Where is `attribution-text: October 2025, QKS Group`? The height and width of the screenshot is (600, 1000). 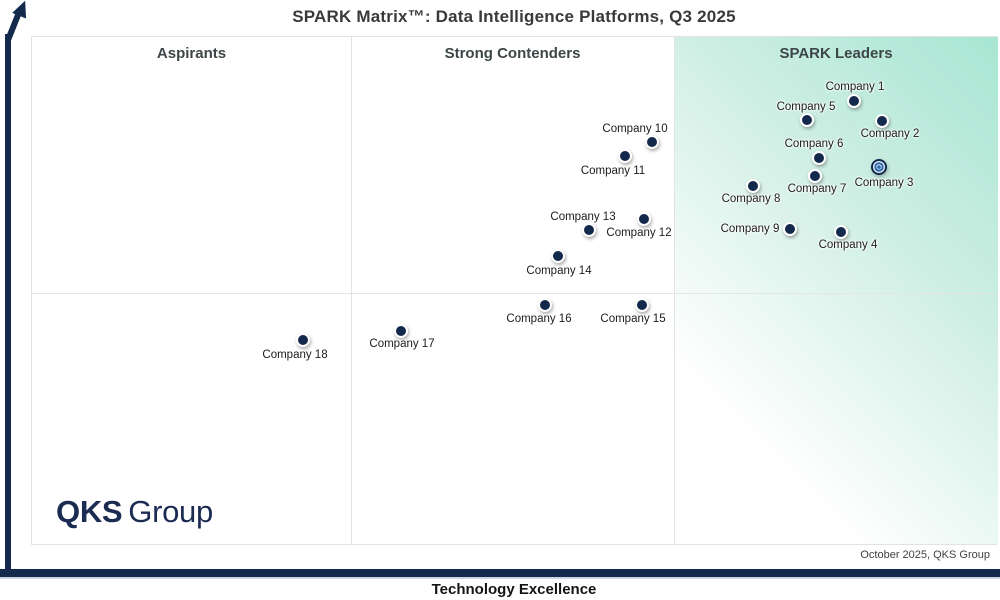
attribution-text: October 2025, QKS Group is located at coordinates (925, 555).